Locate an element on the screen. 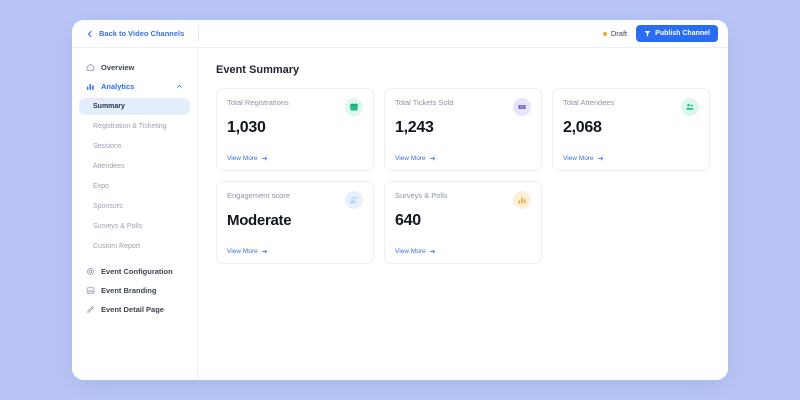  trending-chart-icon is located at coordinates (354, 200).